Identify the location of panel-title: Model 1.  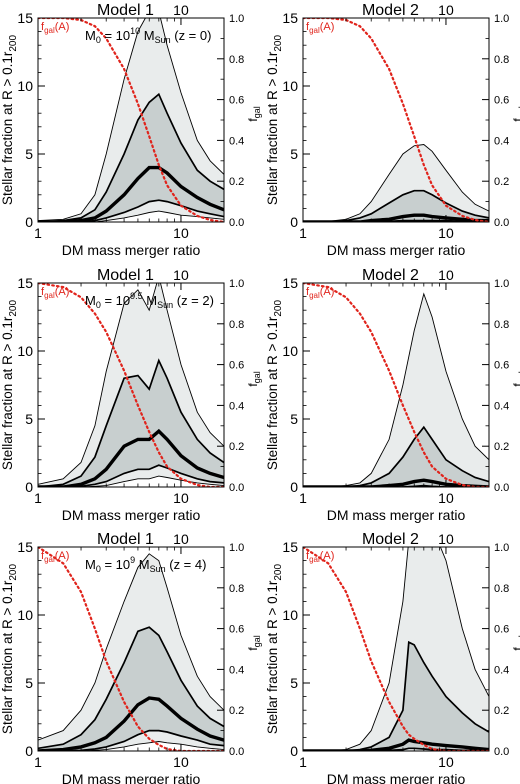
(125, 539).